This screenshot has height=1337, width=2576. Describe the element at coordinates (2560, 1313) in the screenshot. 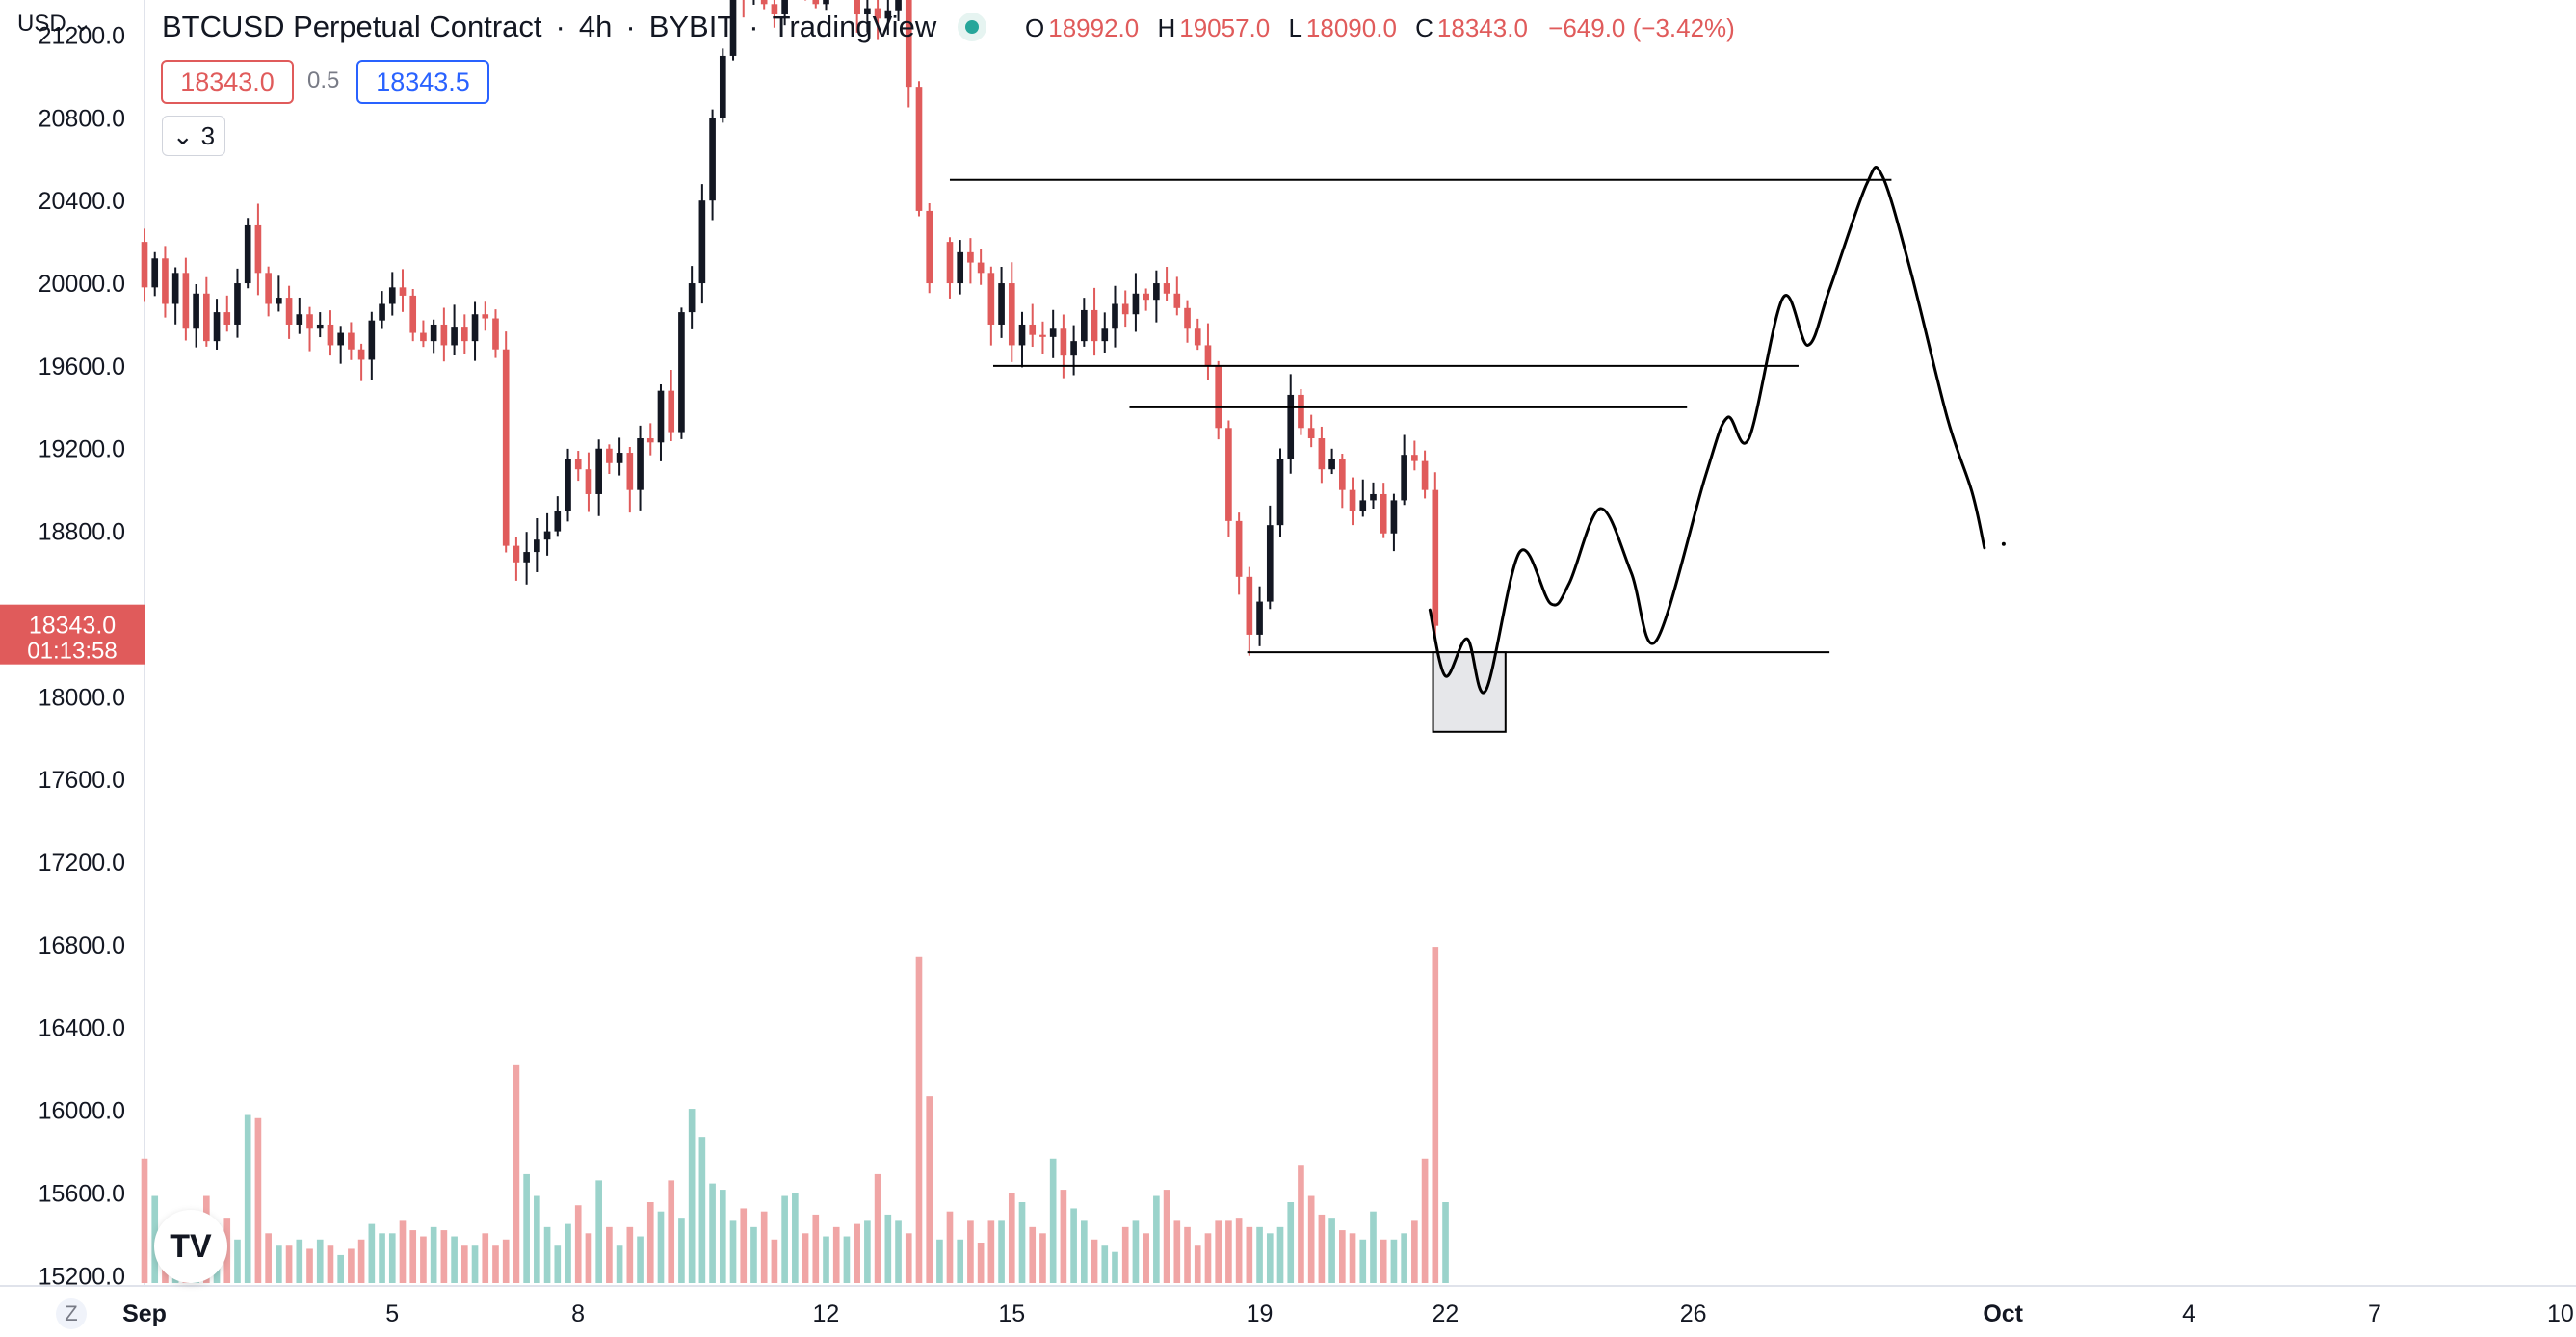

I see `time-tick-label: 10` at that location.